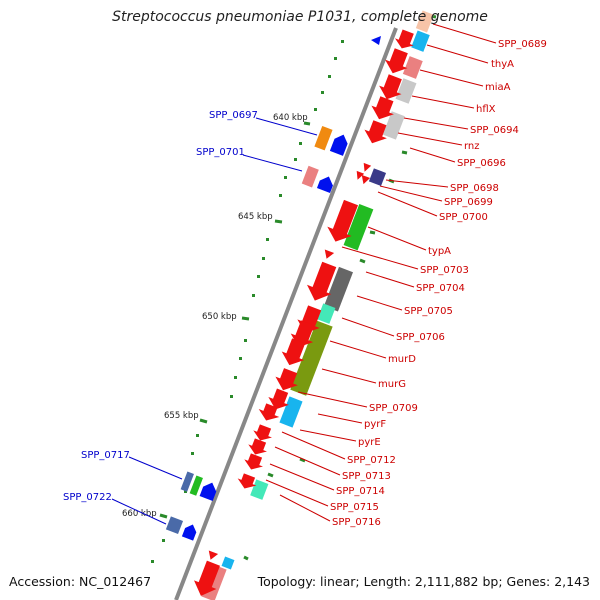 This screenshot has width=600, height=600. I want to click on ruler-tick-label: 640 kbp, so click(290, 118).